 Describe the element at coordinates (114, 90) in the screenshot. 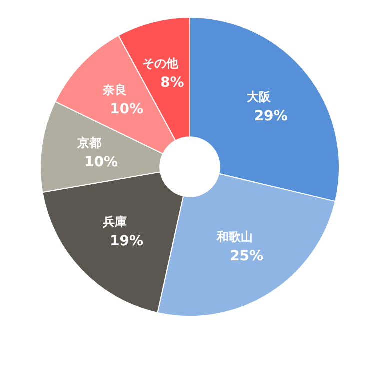

I see `slice-label: 奈良` at that location.